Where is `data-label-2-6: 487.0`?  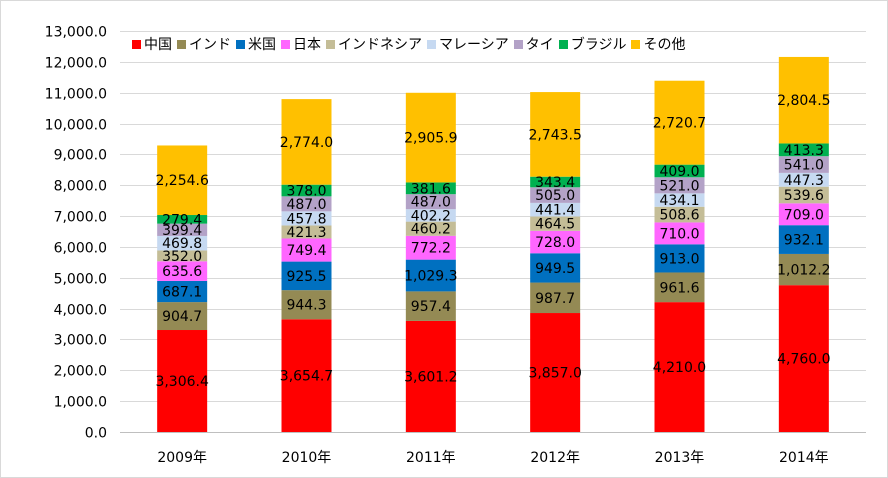
data-label-2-6: 487.0 is located at coordinates (431, 203).